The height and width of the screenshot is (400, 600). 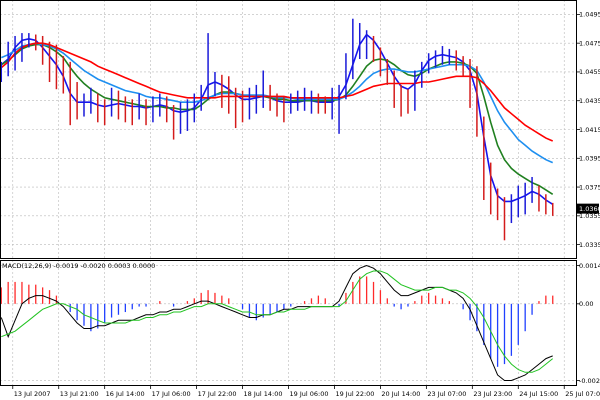 What do you see at coordinates (354, 394) in the screenshot?
I see `time-axis-label: 19 Jul 22:00` at bounding box center [354, 394].